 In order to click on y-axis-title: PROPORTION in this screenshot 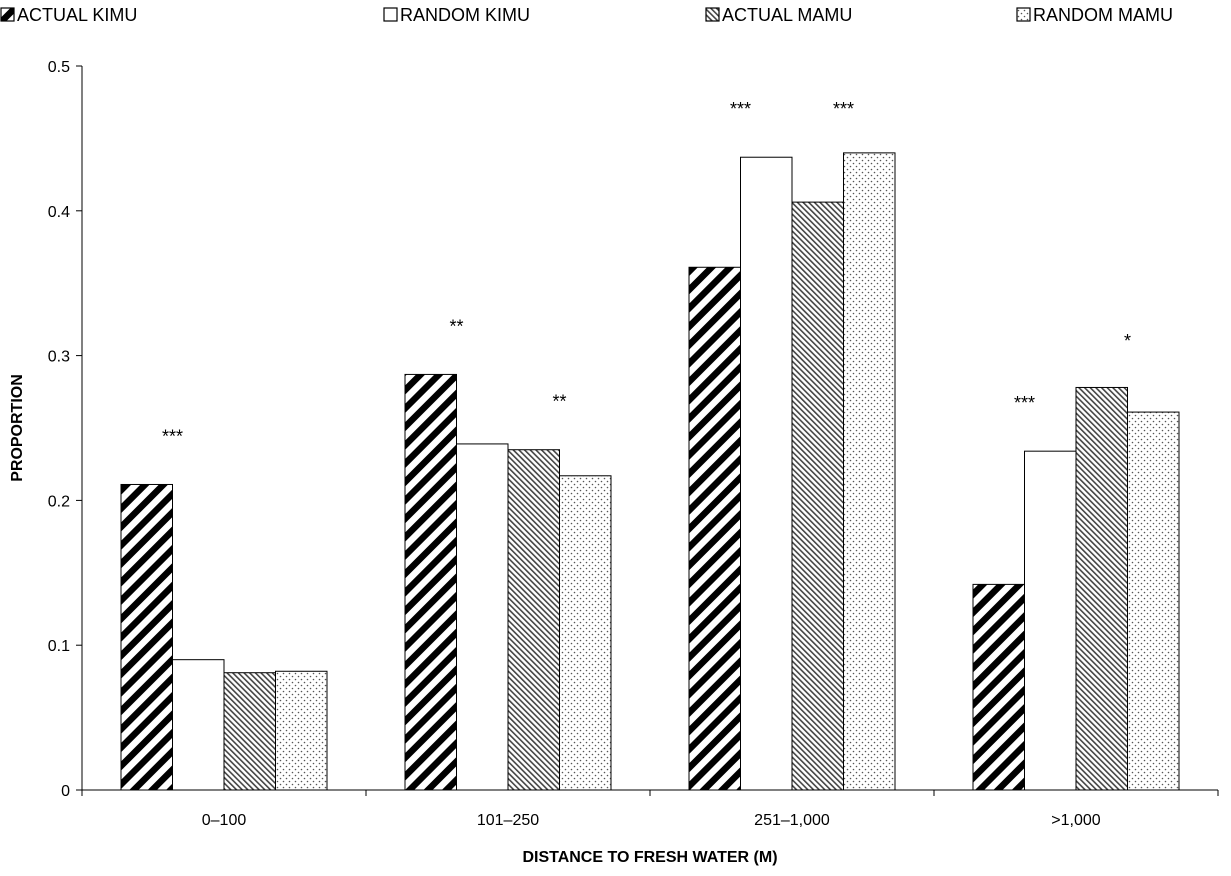, I will do `click(17, 428)`.